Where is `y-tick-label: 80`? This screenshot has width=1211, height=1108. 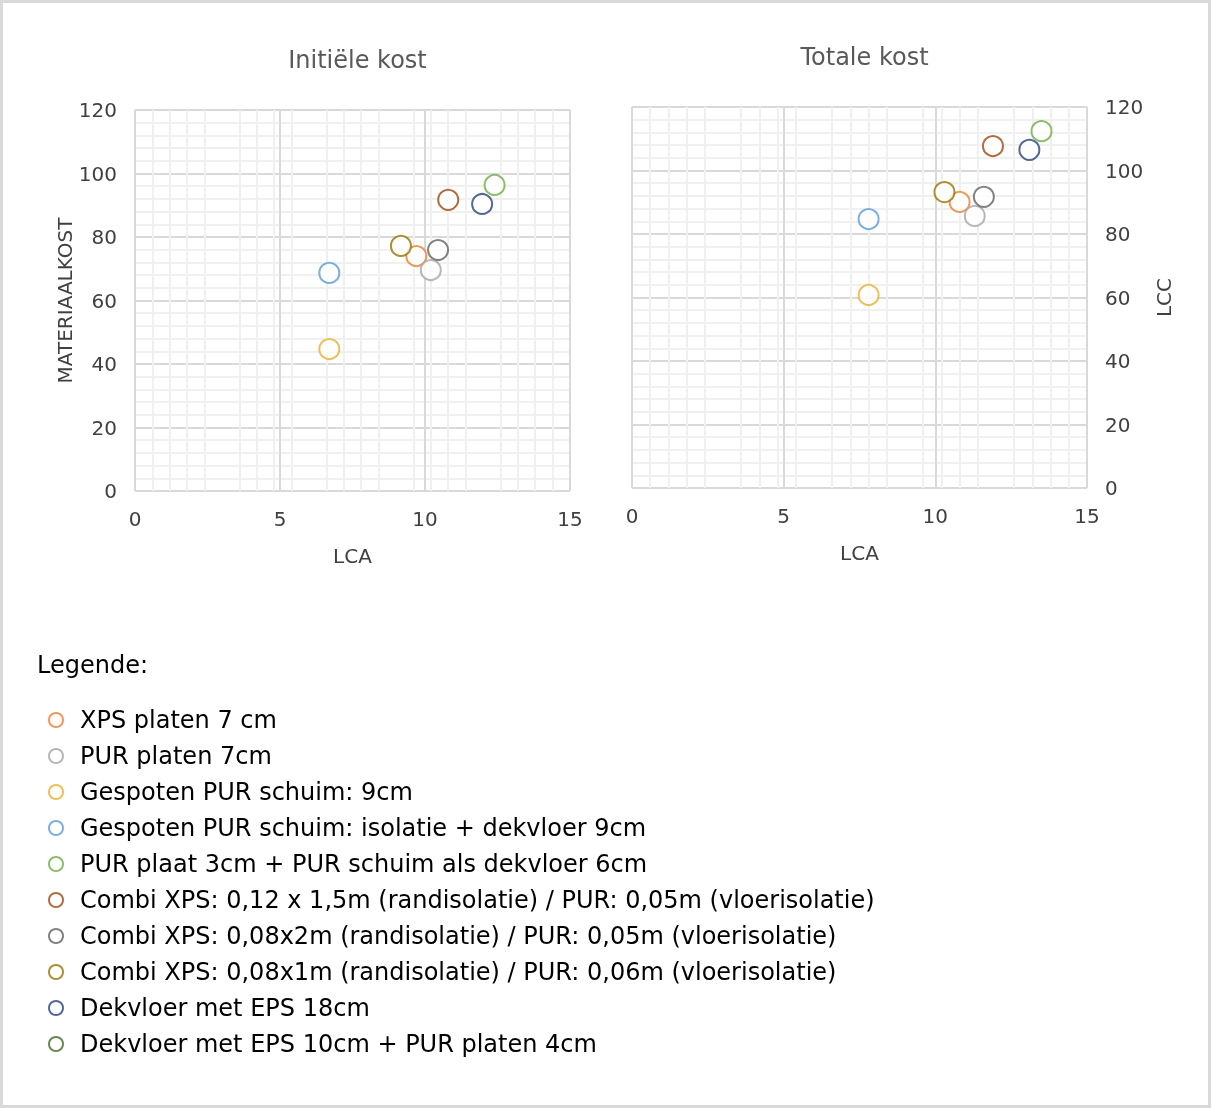 y-tick-label: 80 is located at coordinates (104, 237).